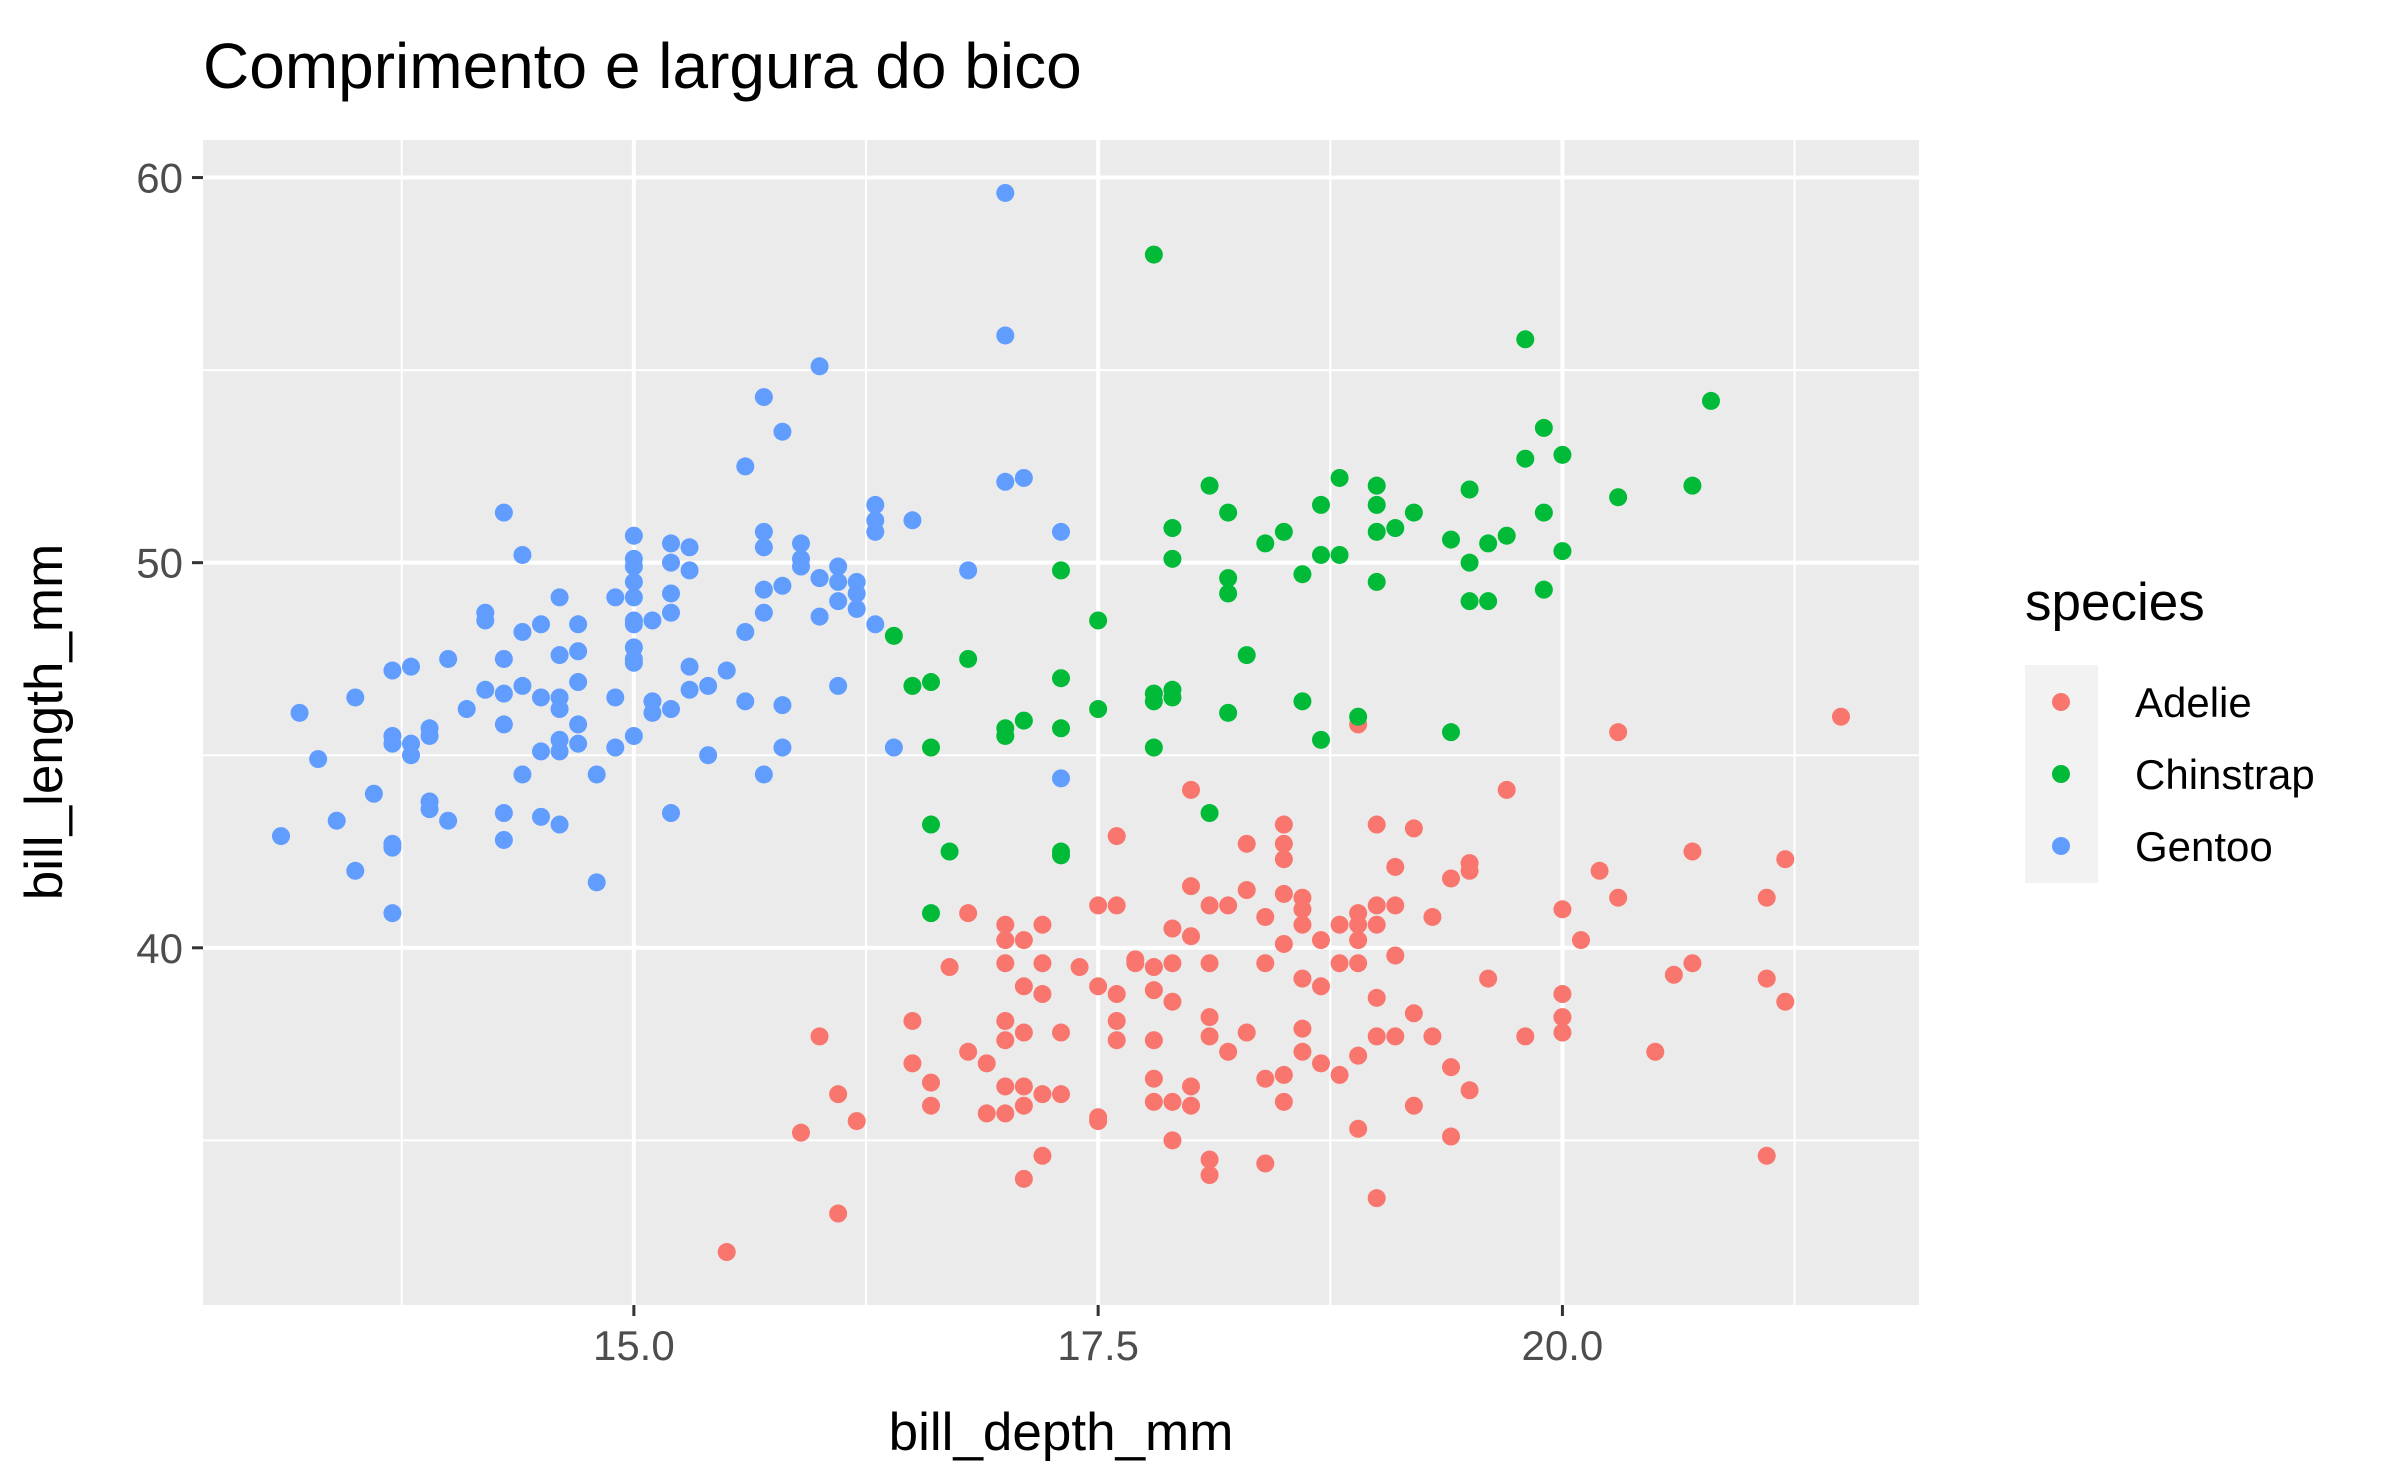 The height and width of the screenshot is (1483, 2400). What do you see at coordinates (44, 722) in the screenshot?
I see `y-axis-title: bill_length_mm` at bounding box center [44, 722].